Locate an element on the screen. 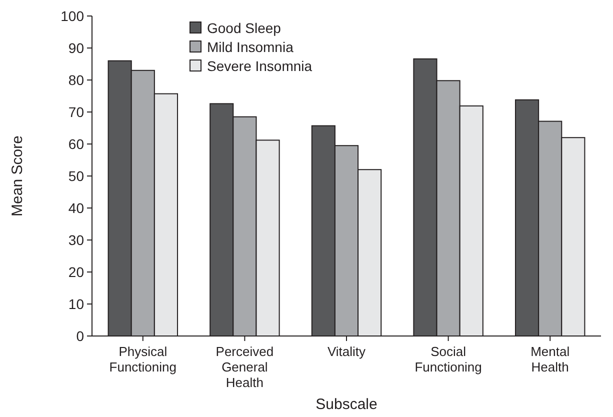 Image resolution: width=613 pixels, height=417 pixels. x-axis-title: Subscale is located at coordinates (347, 404).